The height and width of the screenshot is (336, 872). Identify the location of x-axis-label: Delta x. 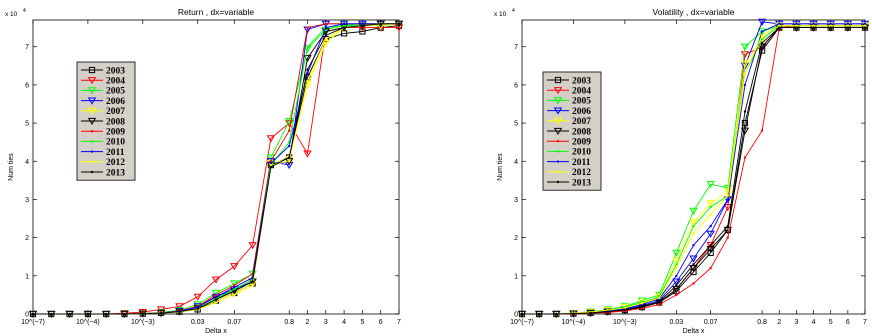
(216, 331).